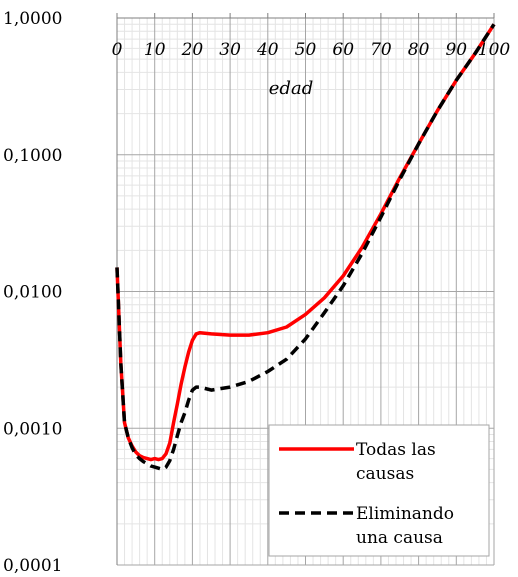  Describe the element at coordinates (405, 514) in the screenshot. I see `legend-label: Eliminando` at that location.